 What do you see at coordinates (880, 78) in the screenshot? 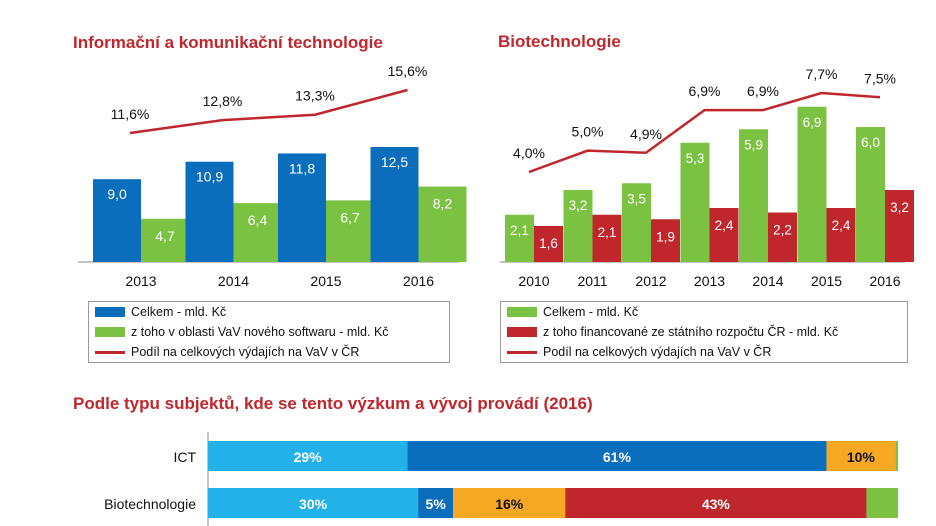
I see `bio-line-label-2016: 7,5%` at bounding box center [880, 78].